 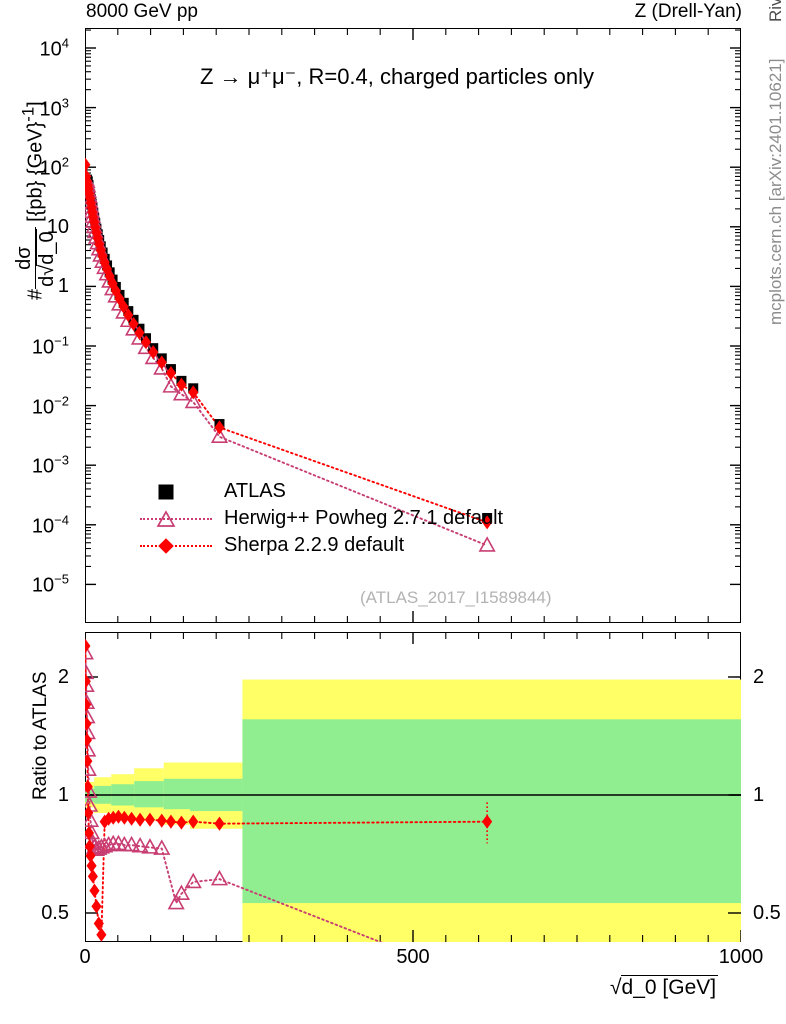 I want to click on legend-label: Herwig++ Powheg 2.7.1 default, so click(x=364, y=518).